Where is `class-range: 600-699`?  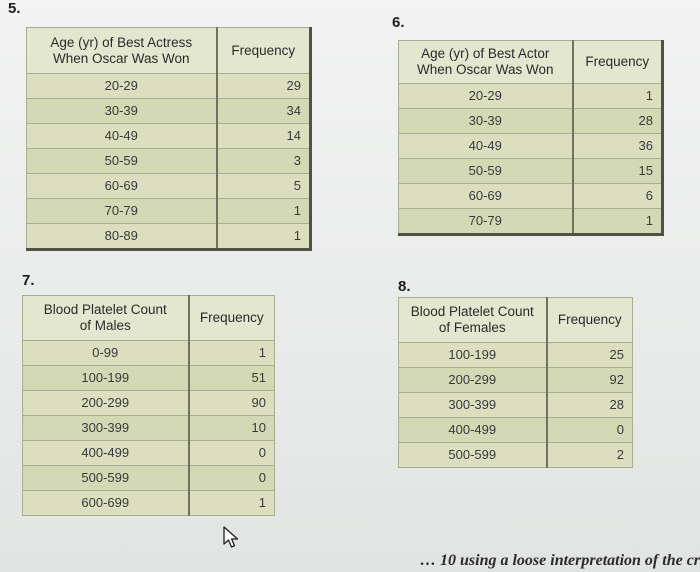 class-range: 600-699 is located at coordinates (106, 503).